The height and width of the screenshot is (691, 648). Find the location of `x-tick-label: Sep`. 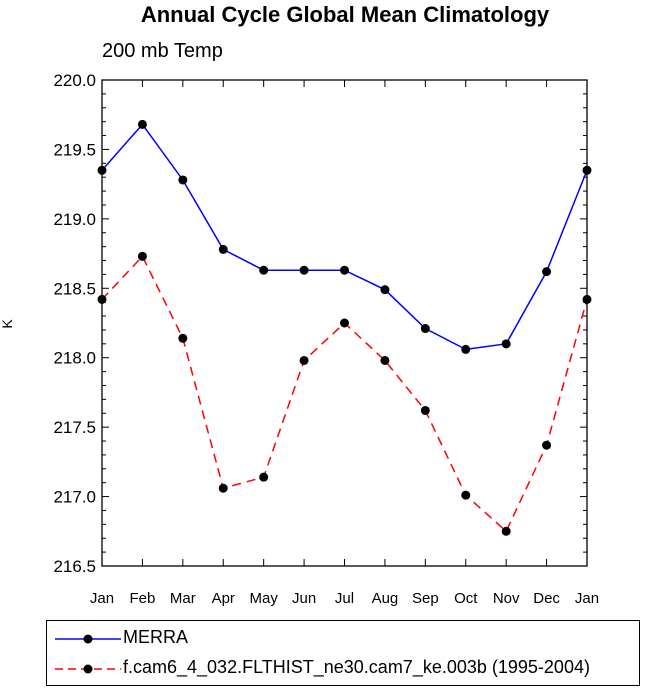

x-tick-label: Sep is located at coordinates (425, 598).